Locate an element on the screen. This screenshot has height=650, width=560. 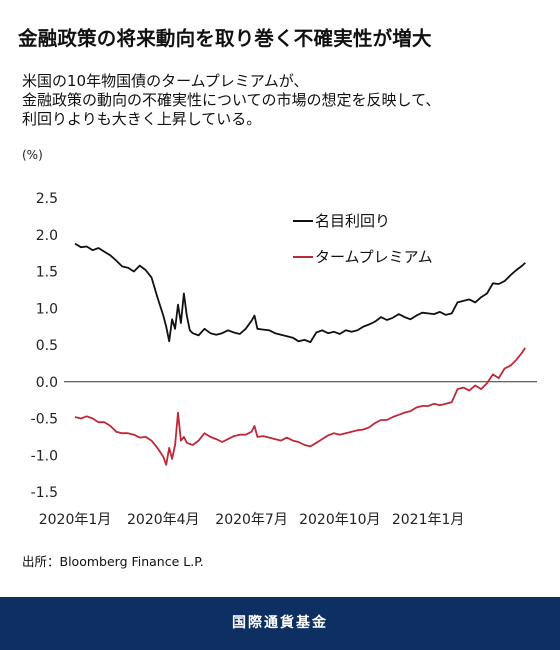
source-note: 出所：Bloomberg Finance L.P. is located at coordinates (113, 561).